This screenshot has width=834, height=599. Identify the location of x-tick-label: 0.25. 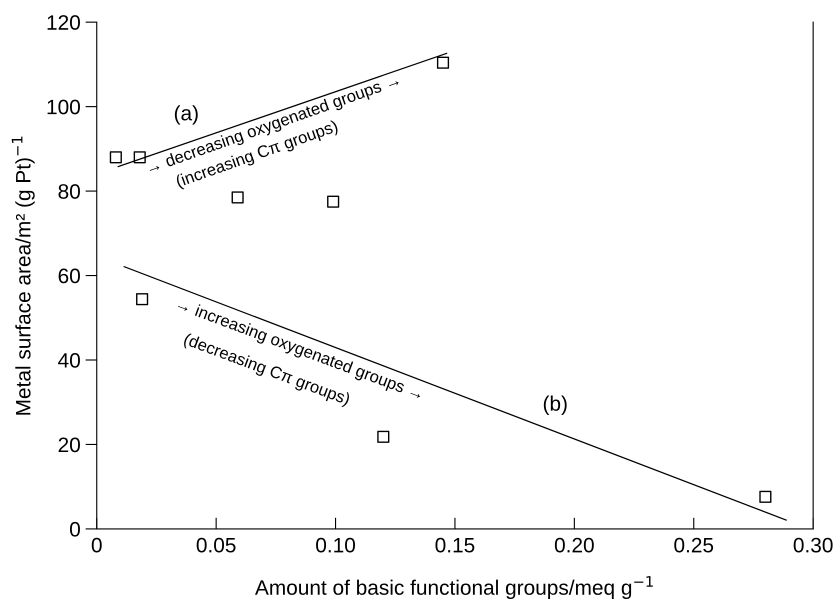
(694, 545).